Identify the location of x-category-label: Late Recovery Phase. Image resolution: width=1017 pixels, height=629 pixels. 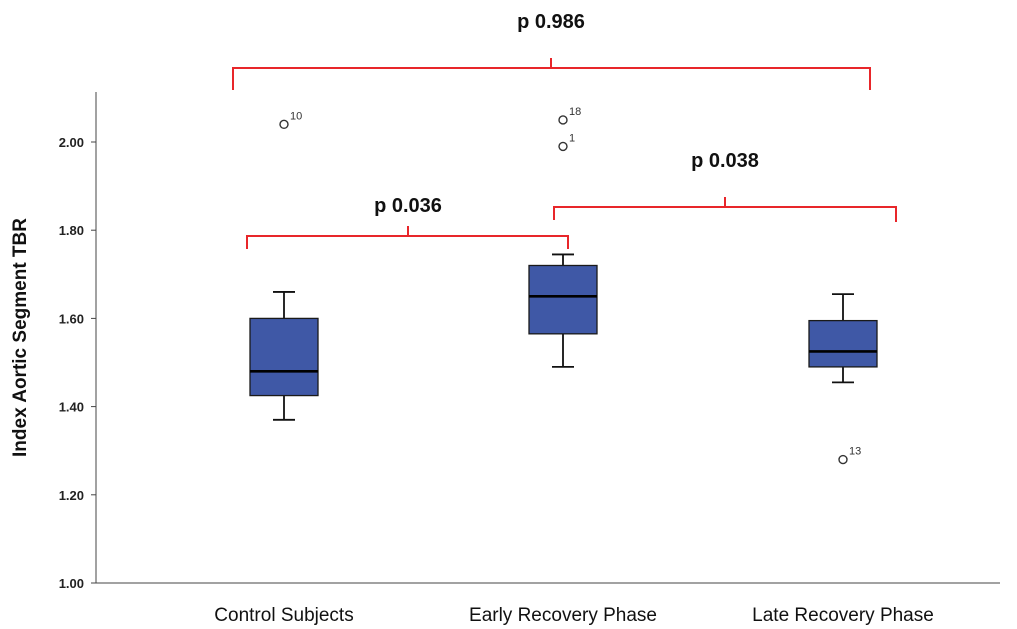
(843, 615).